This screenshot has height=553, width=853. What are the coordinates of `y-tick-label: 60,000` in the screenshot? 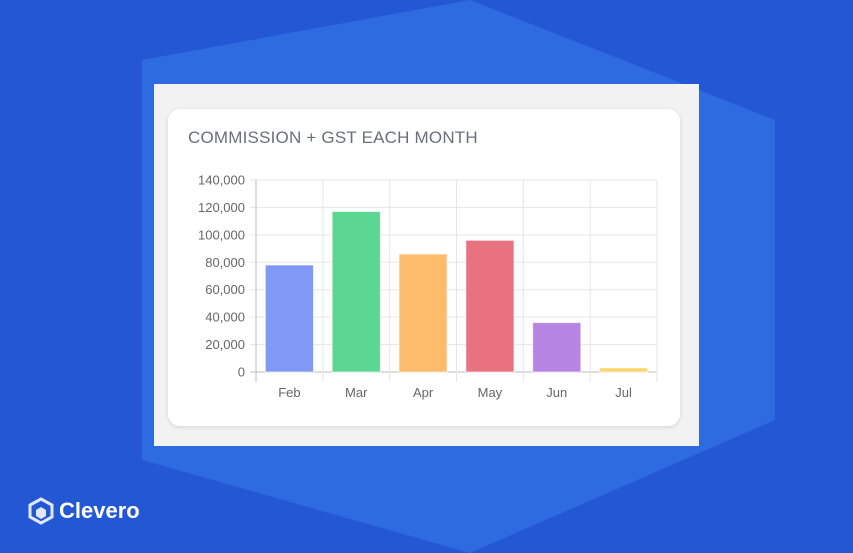 It's located at (225, 289).